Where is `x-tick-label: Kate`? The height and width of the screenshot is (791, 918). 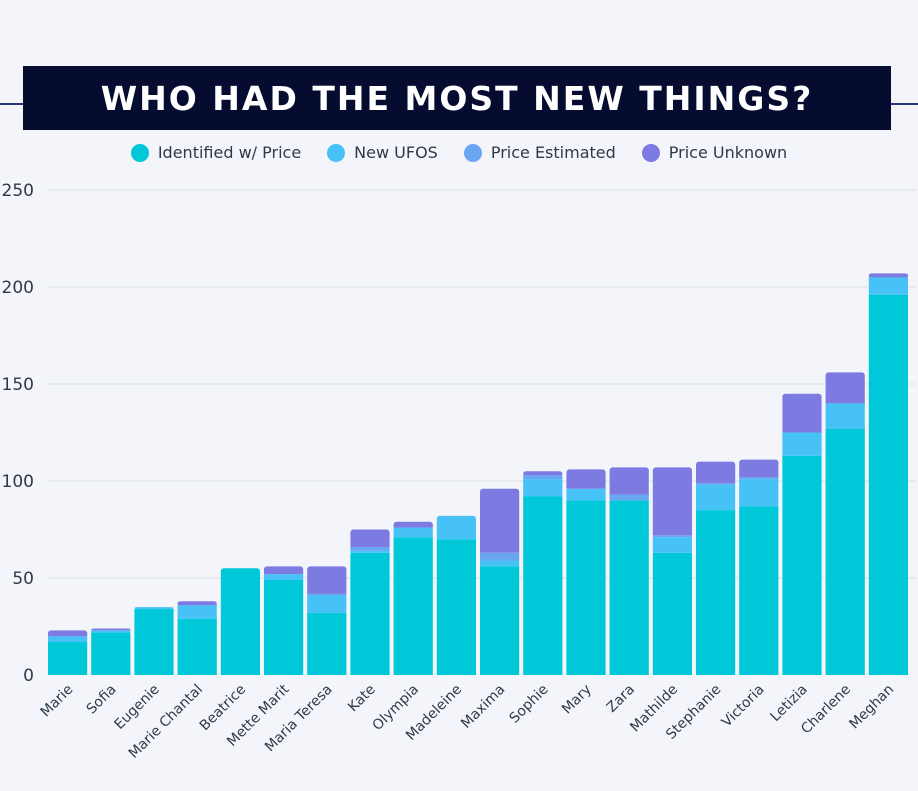 x-tick-label: Kate is located at coordinates (362, 699).